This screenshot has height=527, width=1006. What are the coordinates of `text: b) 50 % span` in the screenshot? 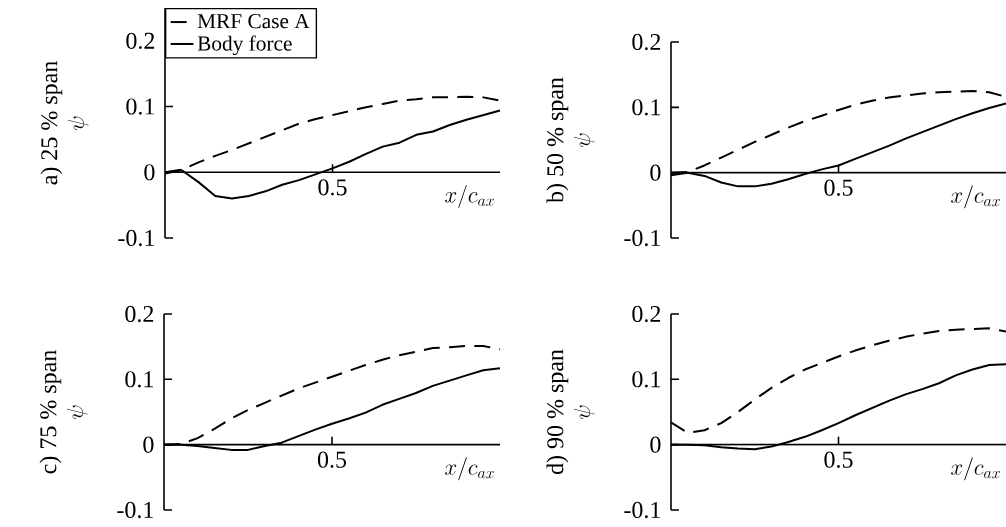 It's located at (557, 140).